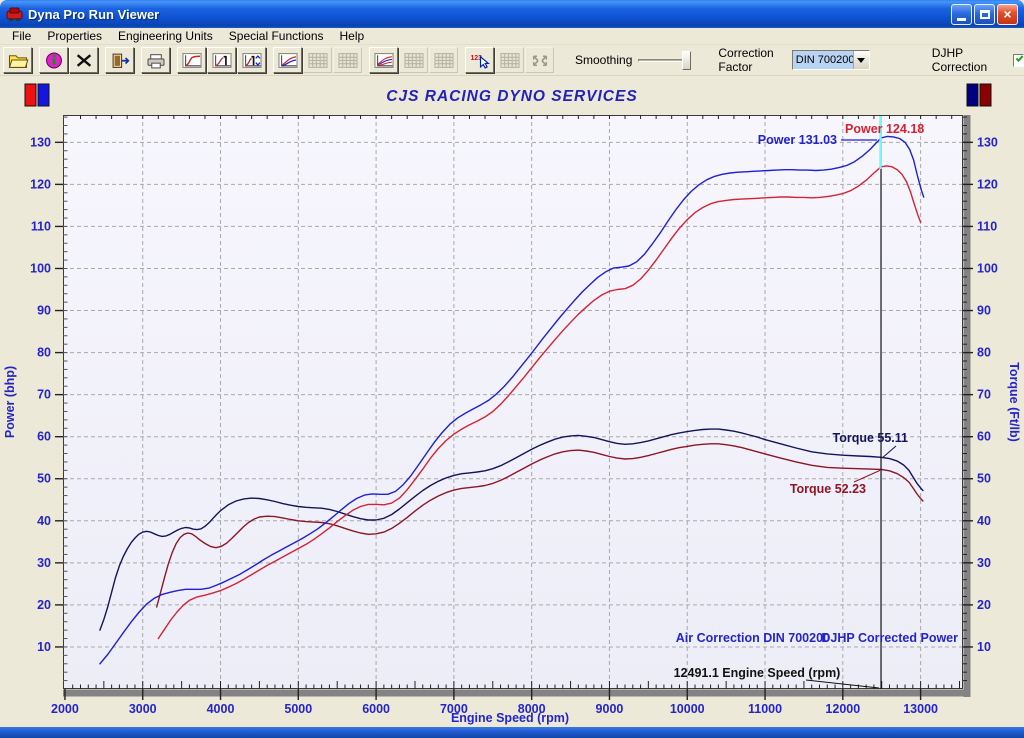 Image resolution: width=1024 pixels, height=738 pixels. I want to click on x-tick-label: 3000, so click(143, 709).